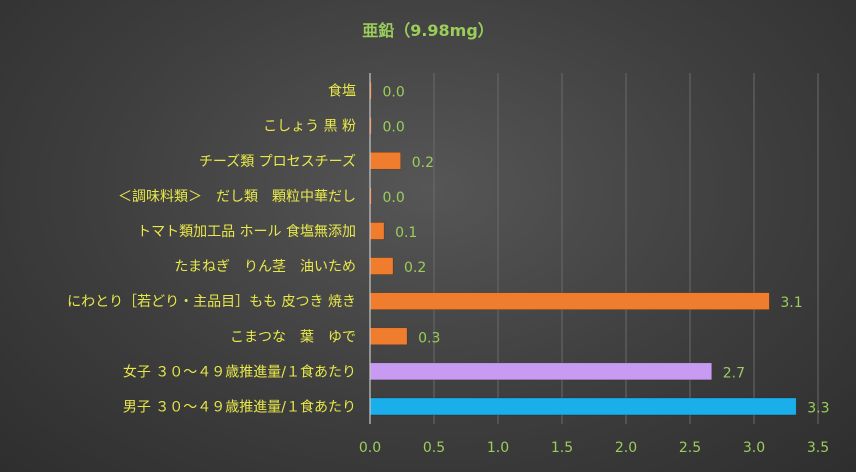 The image size is (856, 472). What do you see at coordinates (309, 127) in the screenshot?
I see `category-label: こしょう 黒 粉` at bounding box center [309, 127].